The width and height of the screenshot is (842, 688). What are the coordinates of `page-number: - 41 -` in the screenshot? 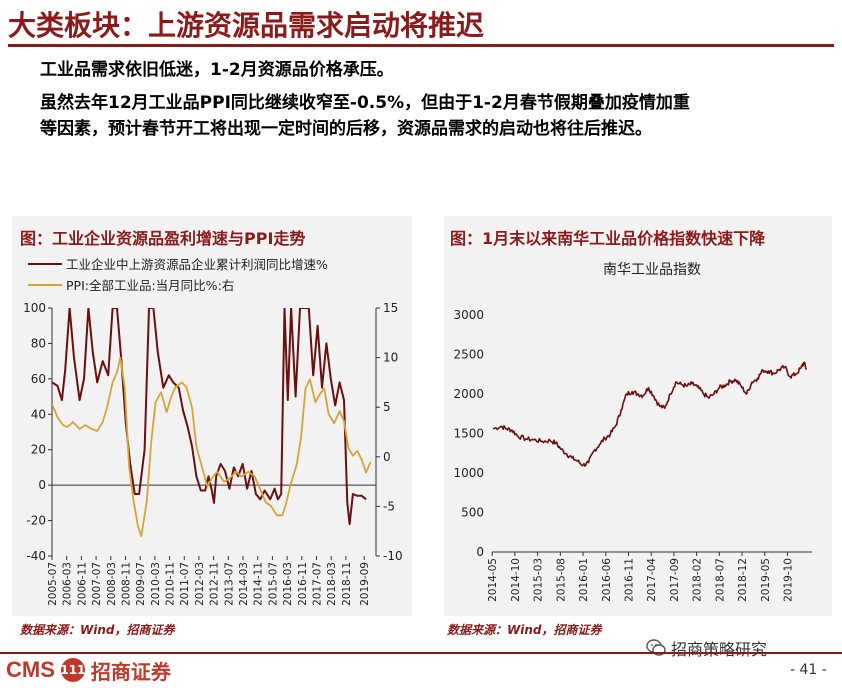 It's located at (808, 670).